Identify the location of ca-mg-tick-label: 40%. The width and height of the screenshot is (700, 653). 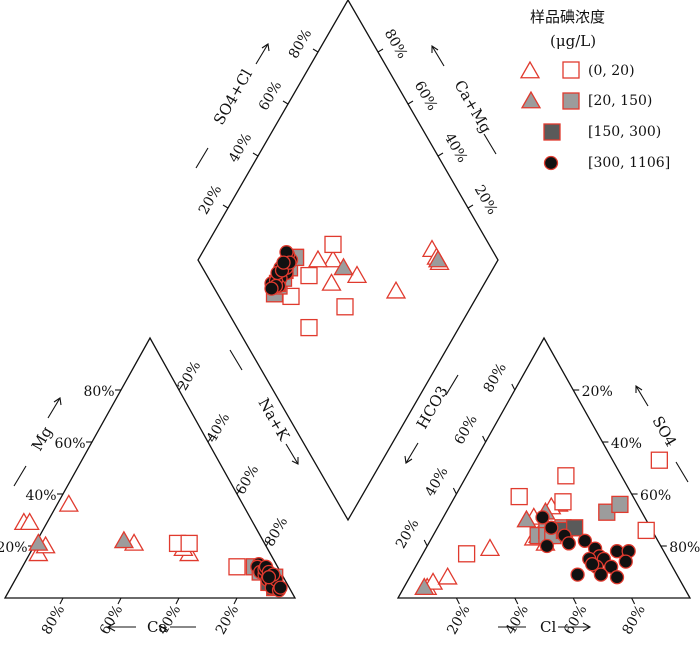
(455, 148).